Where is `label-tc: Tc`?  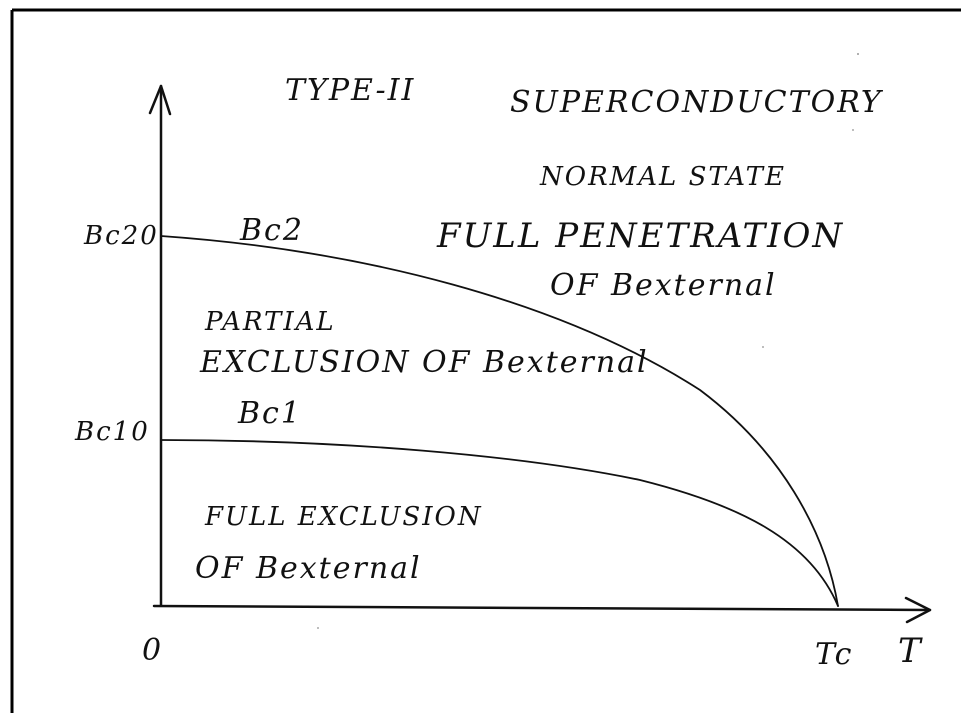 label-tc: Tc is located at coordinates (834, 654).